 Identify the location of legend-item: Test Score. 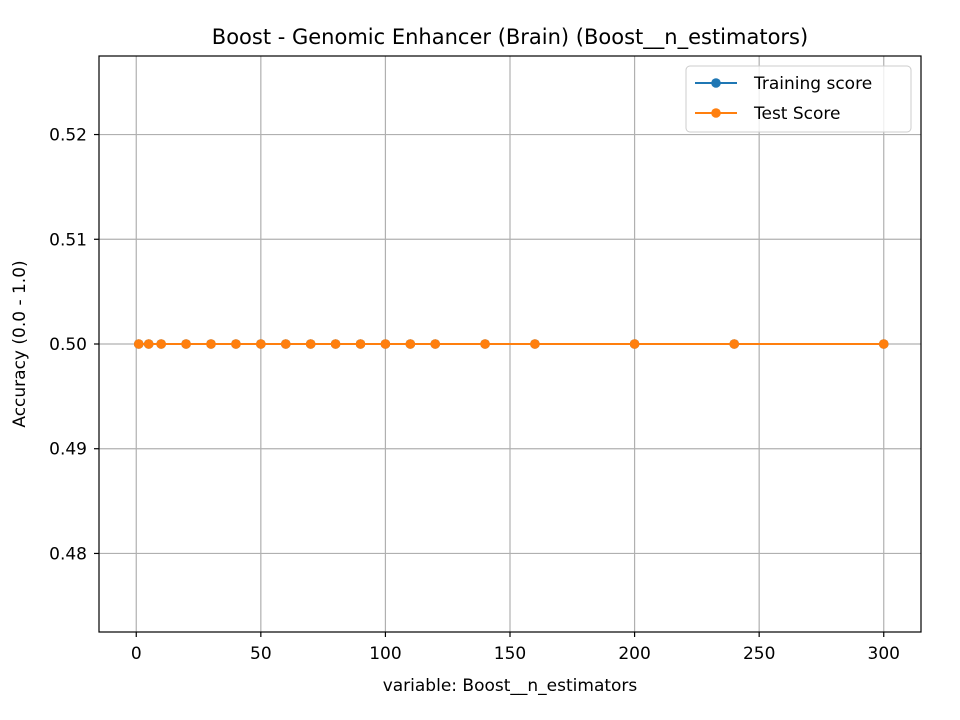
(768, 114).